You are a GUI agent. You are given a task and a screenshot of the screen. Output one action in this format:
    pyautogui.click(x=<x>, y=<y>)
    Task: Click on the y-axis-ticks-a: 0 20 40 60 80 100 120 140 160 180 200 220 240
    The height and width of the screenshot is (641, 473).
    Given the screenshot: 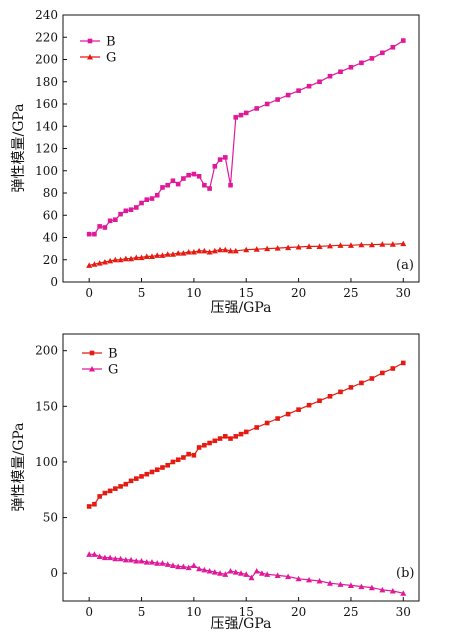 What is the action you would take?
    pyautogui.click(x=51, y=148)
    